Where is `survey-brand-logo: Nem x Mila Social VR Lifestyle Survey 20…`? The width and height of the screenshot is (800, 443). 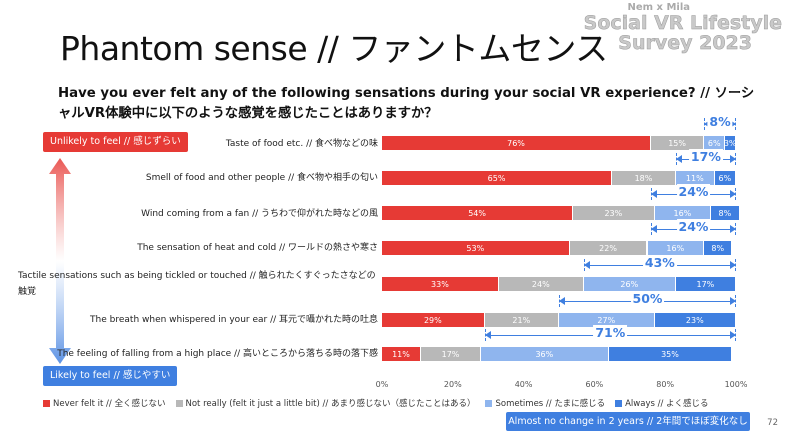
survey-brand-logo: Nem x Mila Social VR Lifestyle Survey 20… is located at coordinates (682, 28).